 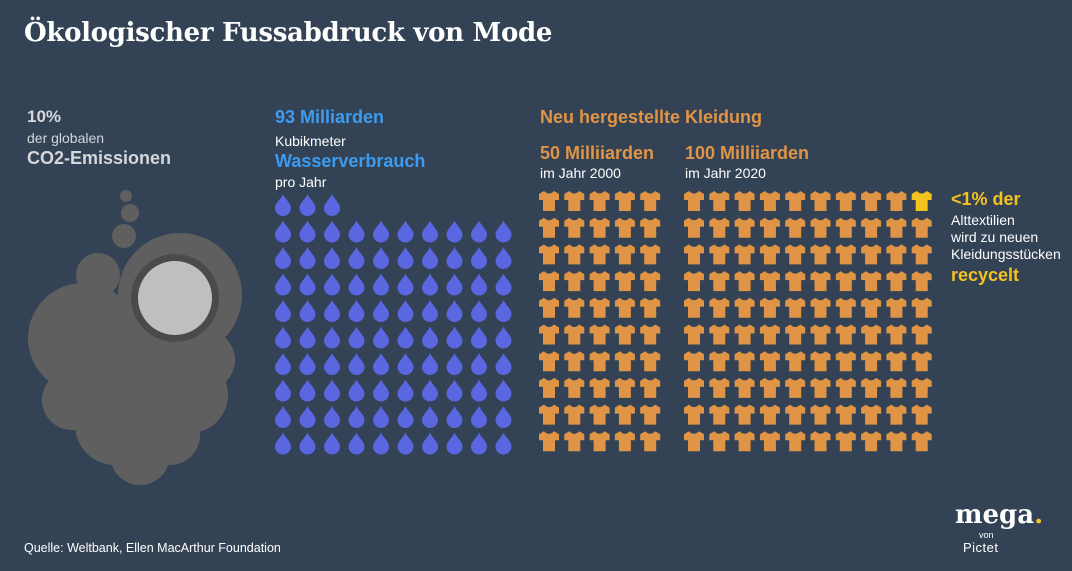 What do you see at coordinates (651, 117) in the screenshot?
I see `clothing-title: Neu hergestellte Kleidung` at bounding box center [651, 117].